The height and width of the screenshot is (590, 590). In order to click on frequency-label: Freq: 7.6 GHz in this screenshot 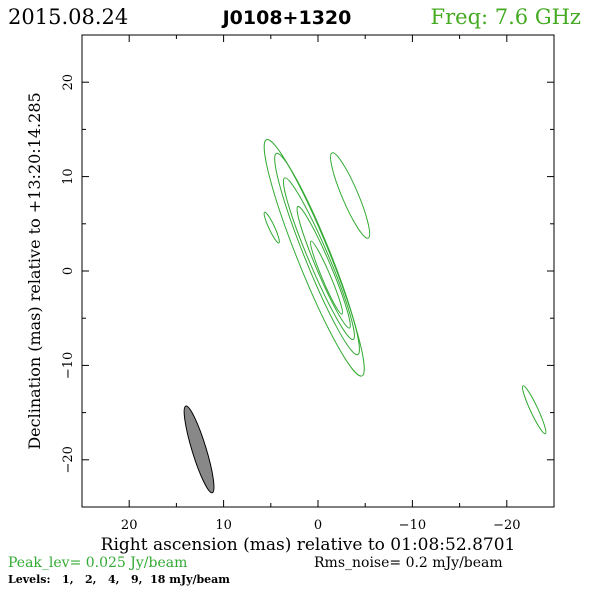, I will do `click(506, 17)`.